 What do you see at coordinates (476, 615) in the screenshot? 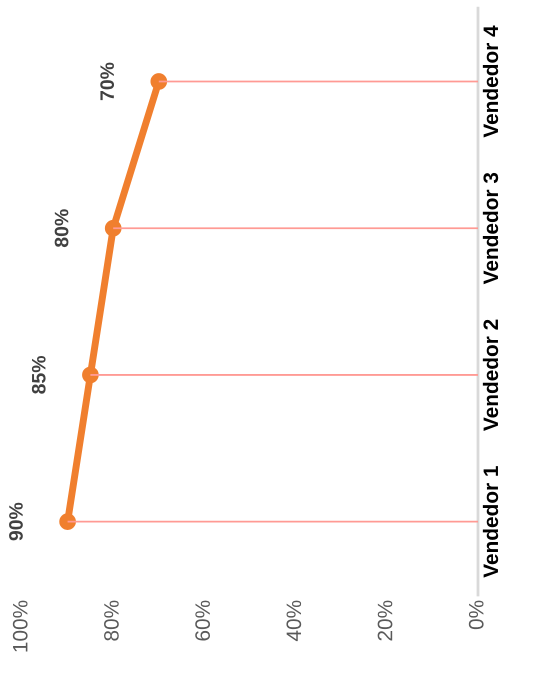
I see `x-tick-label: 0%` at bounding box center [476, 615].